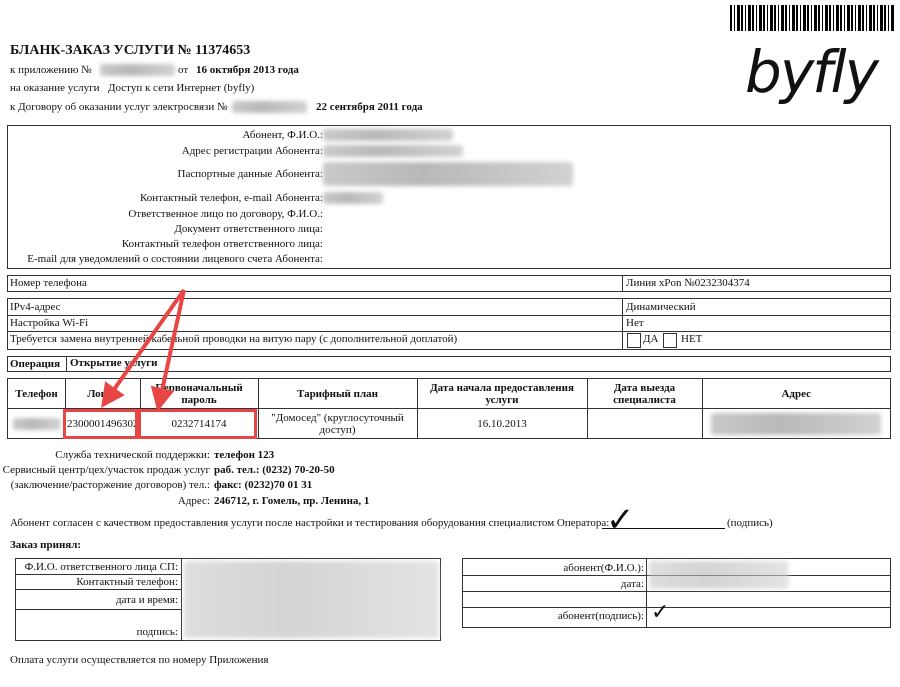 The width and height of the screenshot is (900, 687). I want to click on byfly-logo: byfly, so click(812, 72).